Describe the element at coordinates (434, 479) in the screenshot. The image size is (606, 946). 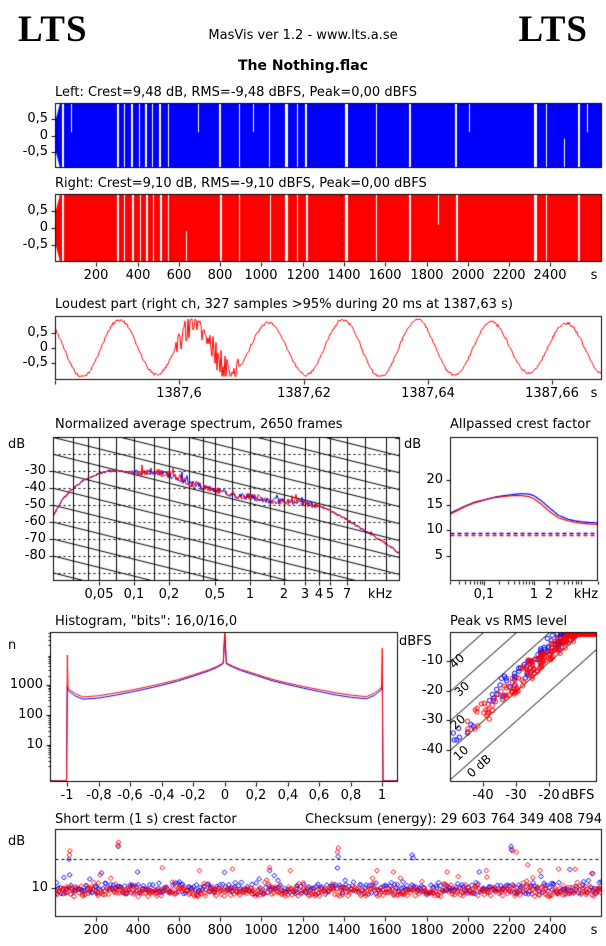
I see `tick-label: 20` at that location.